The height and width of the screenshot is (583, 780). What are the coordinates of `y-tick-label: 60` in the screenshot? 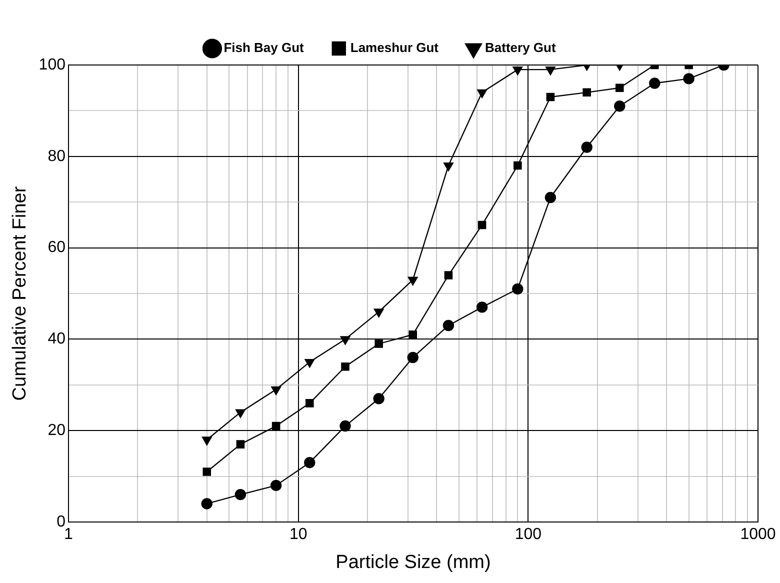 It's located at (57, 247).